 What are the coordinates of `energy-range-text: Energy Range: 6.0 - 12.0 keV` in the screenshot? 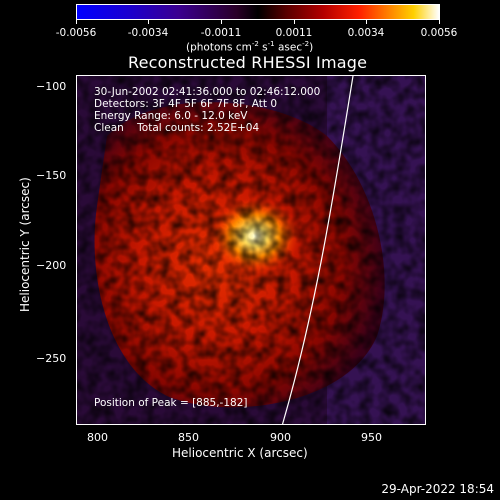 It's located at (171, 116).